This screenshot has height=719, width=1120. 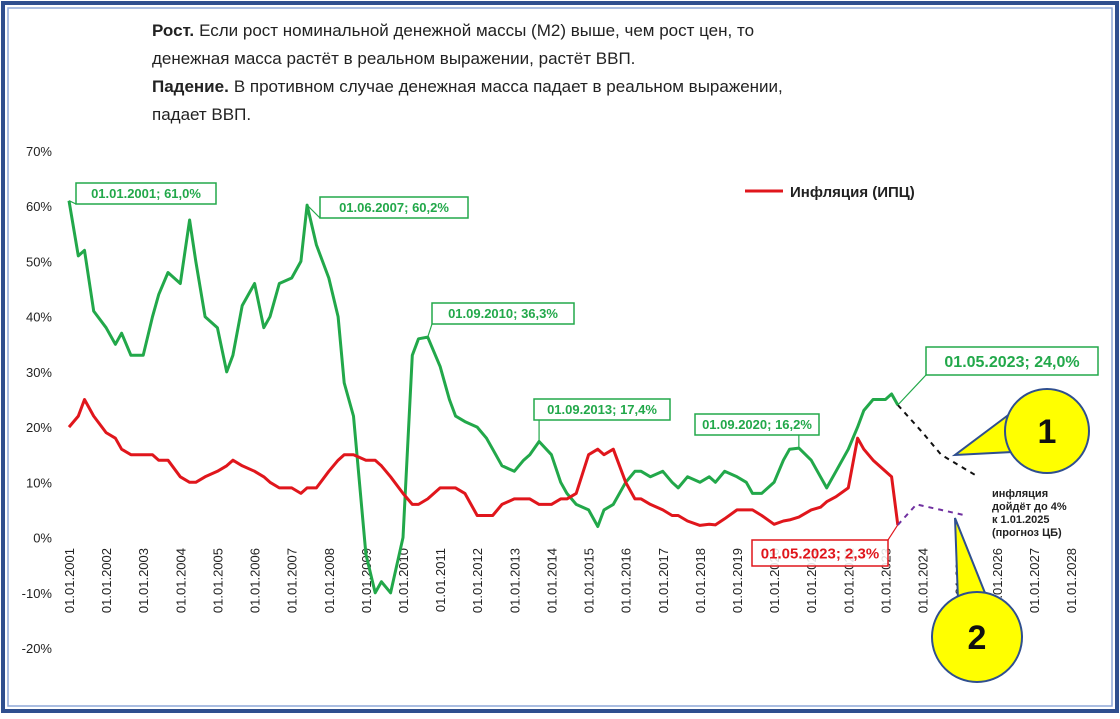 I want to click on x-tick-label: 01.01.2017, so click(x=663, y=580).